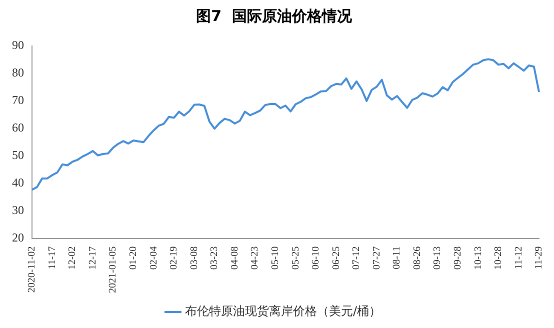  What do you see at coordinates (18, 183) in the screenshot?
I see `y-tick-label: 40` at bounding box center [18, 183].